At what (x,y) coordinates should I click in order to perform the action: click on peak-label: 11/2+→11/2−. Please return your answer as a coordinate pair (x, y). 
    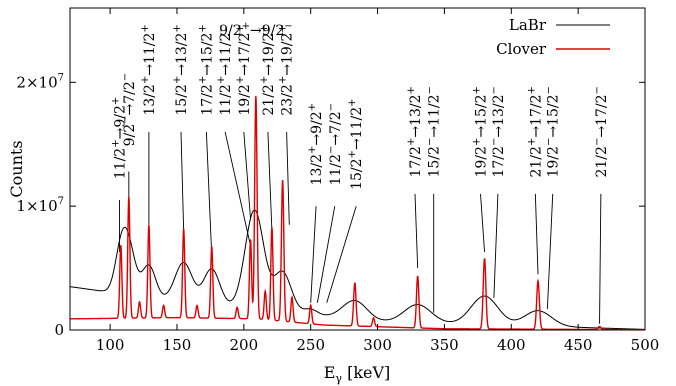
    Looking at the image, I should click on (225, 69).